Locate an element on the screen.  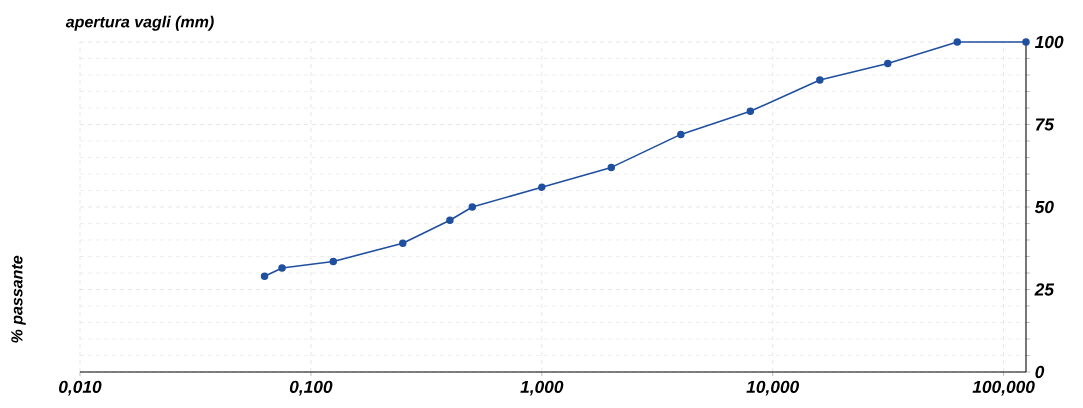
y-tick-label: 0 is located at coordinates (1040, 372).